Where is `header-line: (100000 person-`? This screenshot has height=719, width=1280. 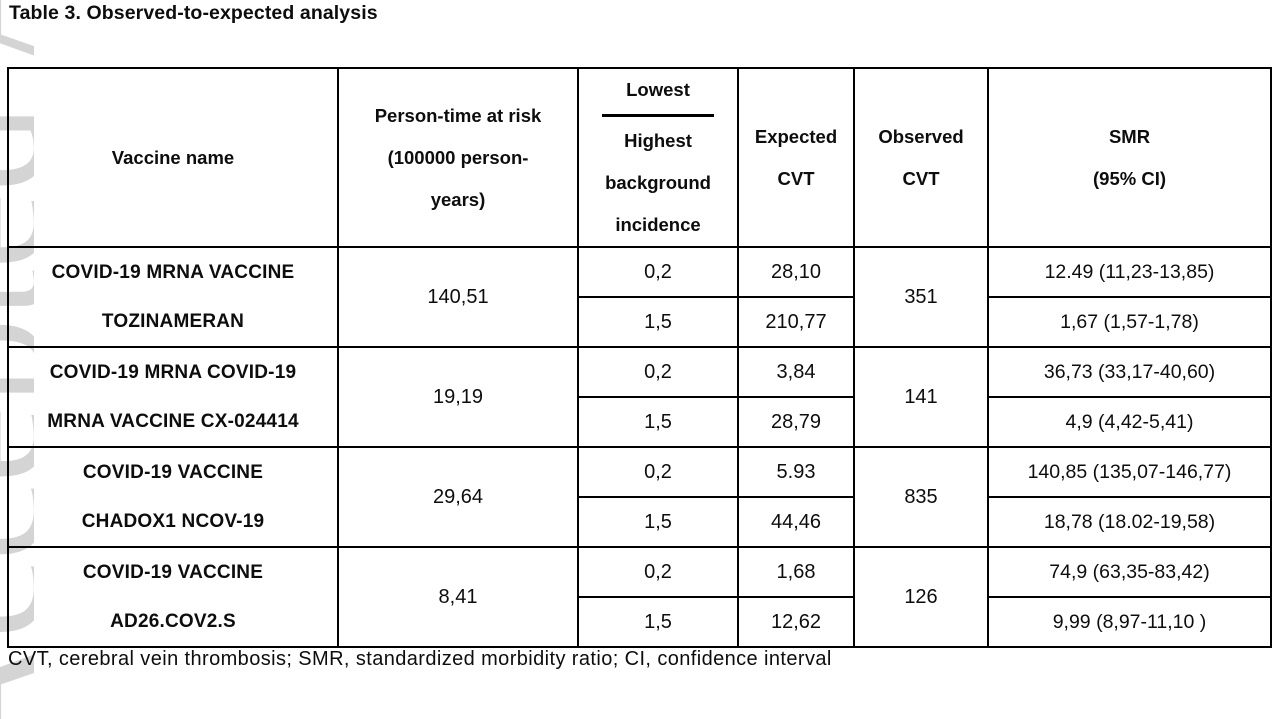 header-line: (100000 person- is located at coordinates (458, 157).